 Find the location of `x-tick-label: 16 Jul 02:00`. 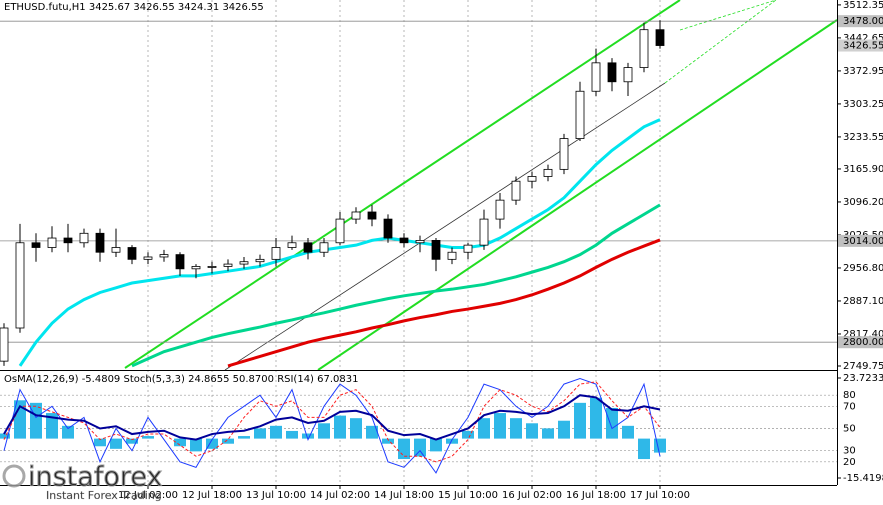

x-tick-label: 16 Jul 02:00 is located at coordinates (532, 495).